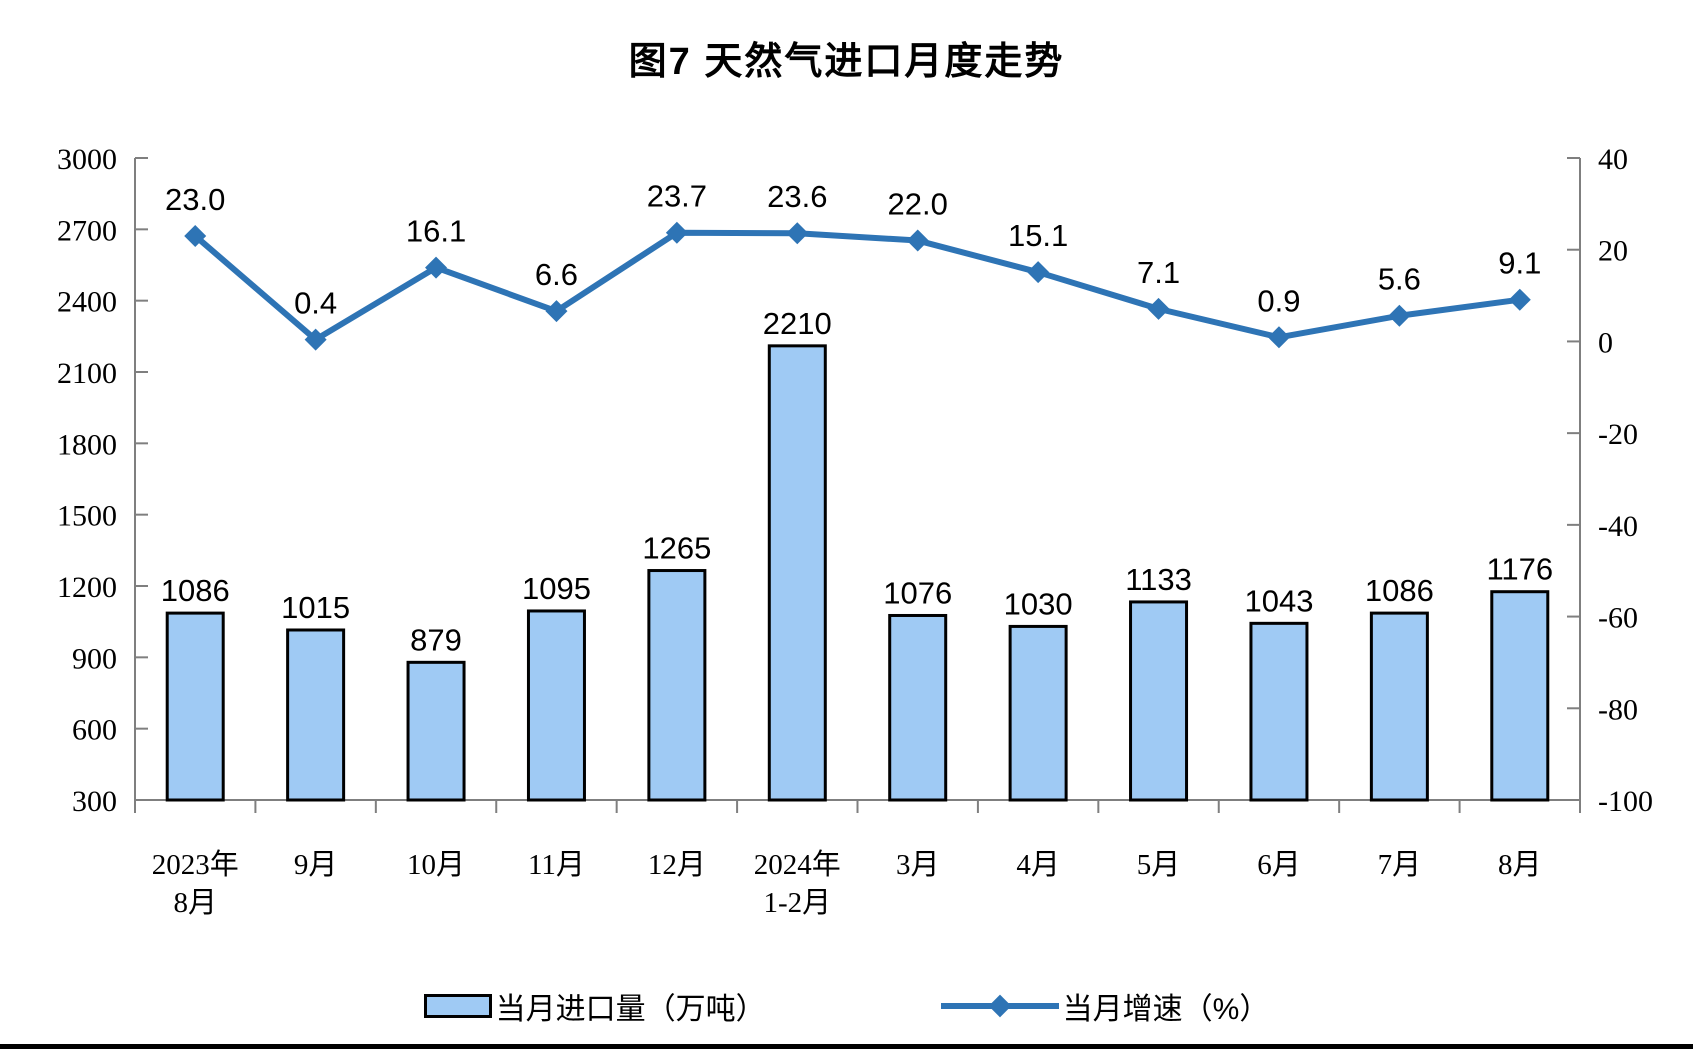  What do you see at coordinates (94, 730) in the screenshot?
I see `left-axis-tick-label: 600` at bounding box center [94, 730].